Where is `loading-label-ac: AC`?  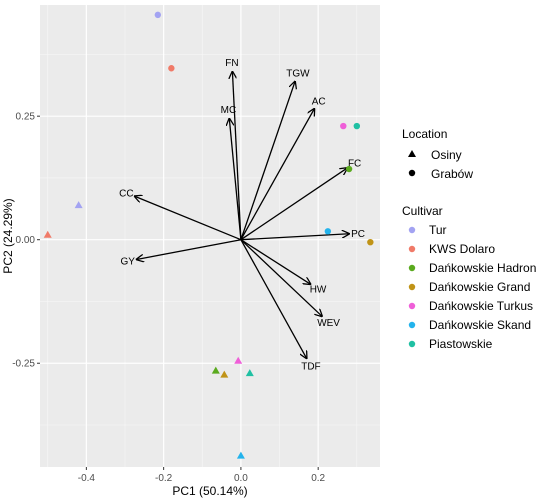 loading-label-ac: AC is located at coordinates (319, 101).